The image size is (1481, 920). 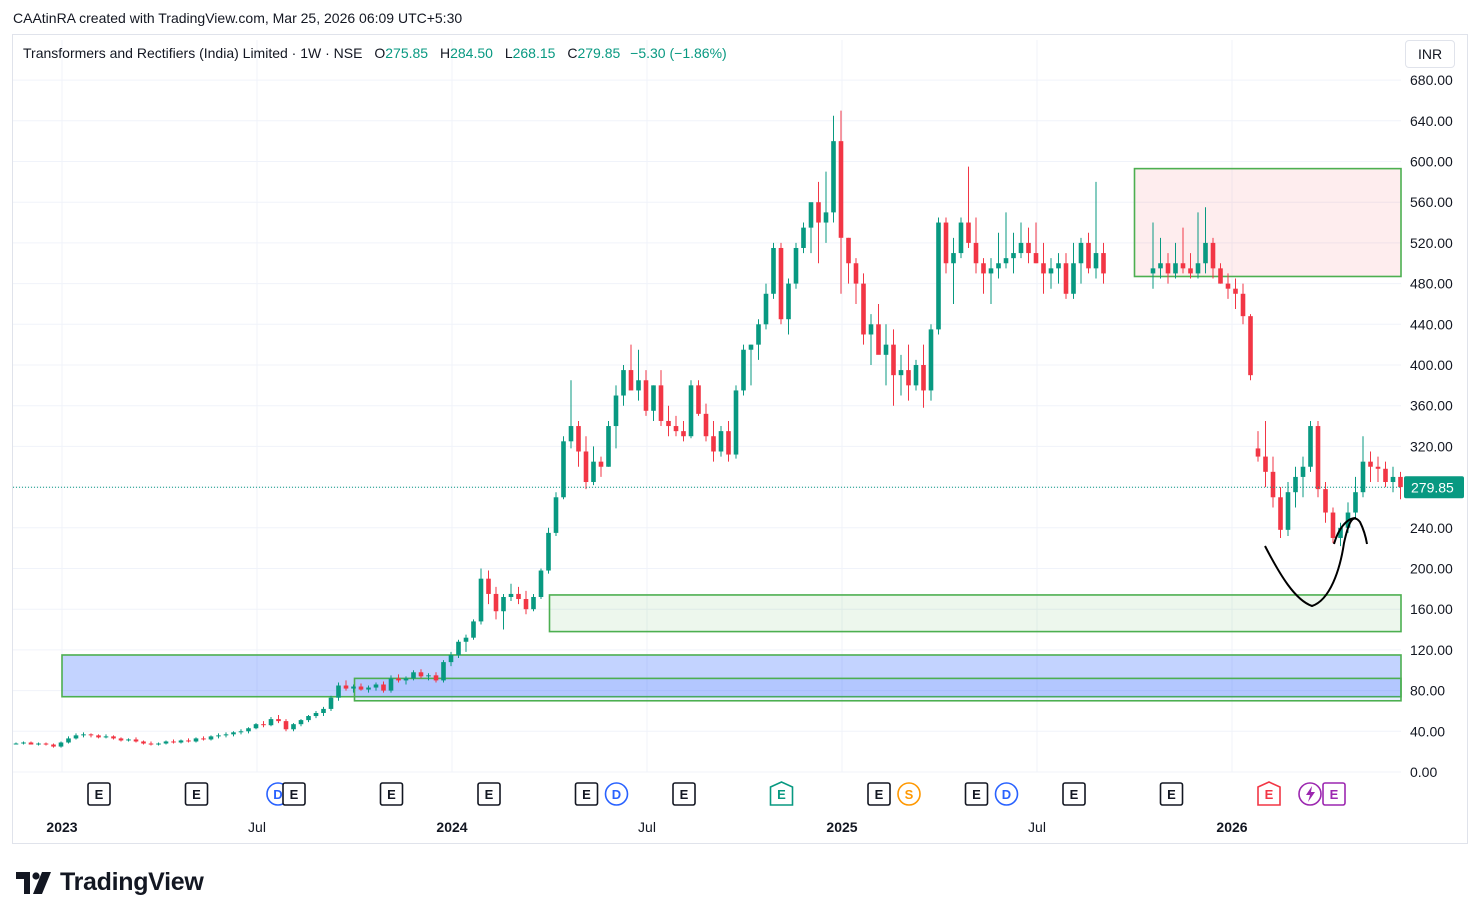 What do you see at coordinates (1269, 793) in the screenshot?
I see `earnings-negative-marker: E` at bounding box center [1269, 793].